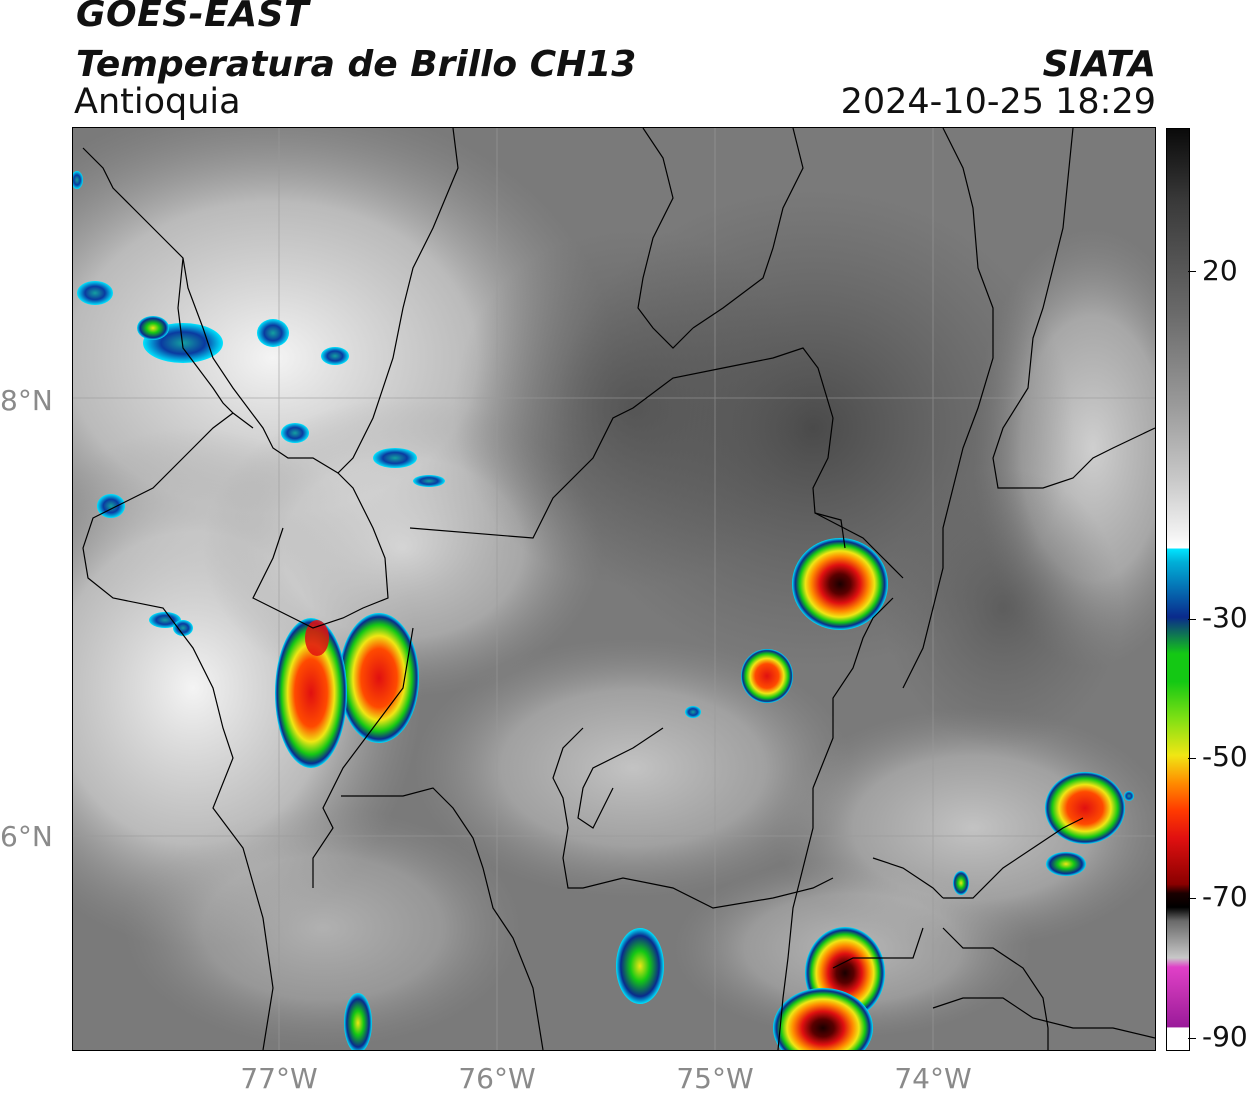 The width and height of the screenshot is (1252, 1099). I want to click on lon-label-75w: 75°W, so click(715, 1078).